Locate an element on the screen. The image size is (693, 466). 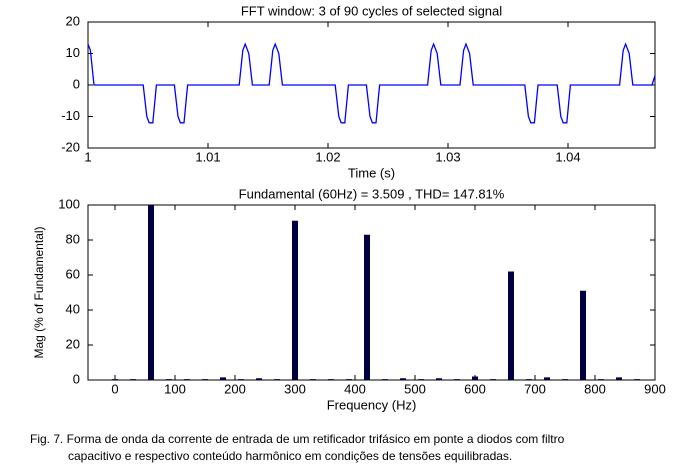
x-tick-label: 0 is located at coordinates (114, 388).